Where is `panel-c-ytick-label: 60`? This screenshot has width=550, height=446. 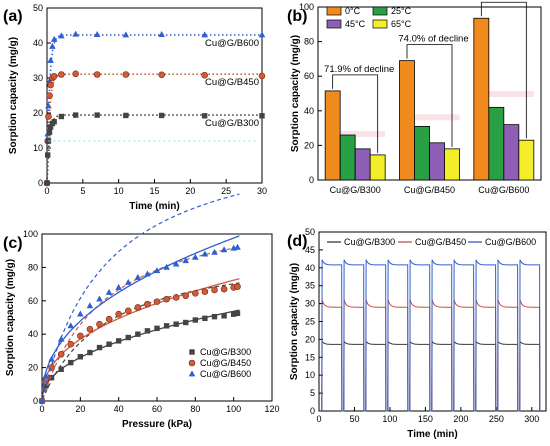 panel-c-ytick-label: 60 is located at coordinates (33, 301).